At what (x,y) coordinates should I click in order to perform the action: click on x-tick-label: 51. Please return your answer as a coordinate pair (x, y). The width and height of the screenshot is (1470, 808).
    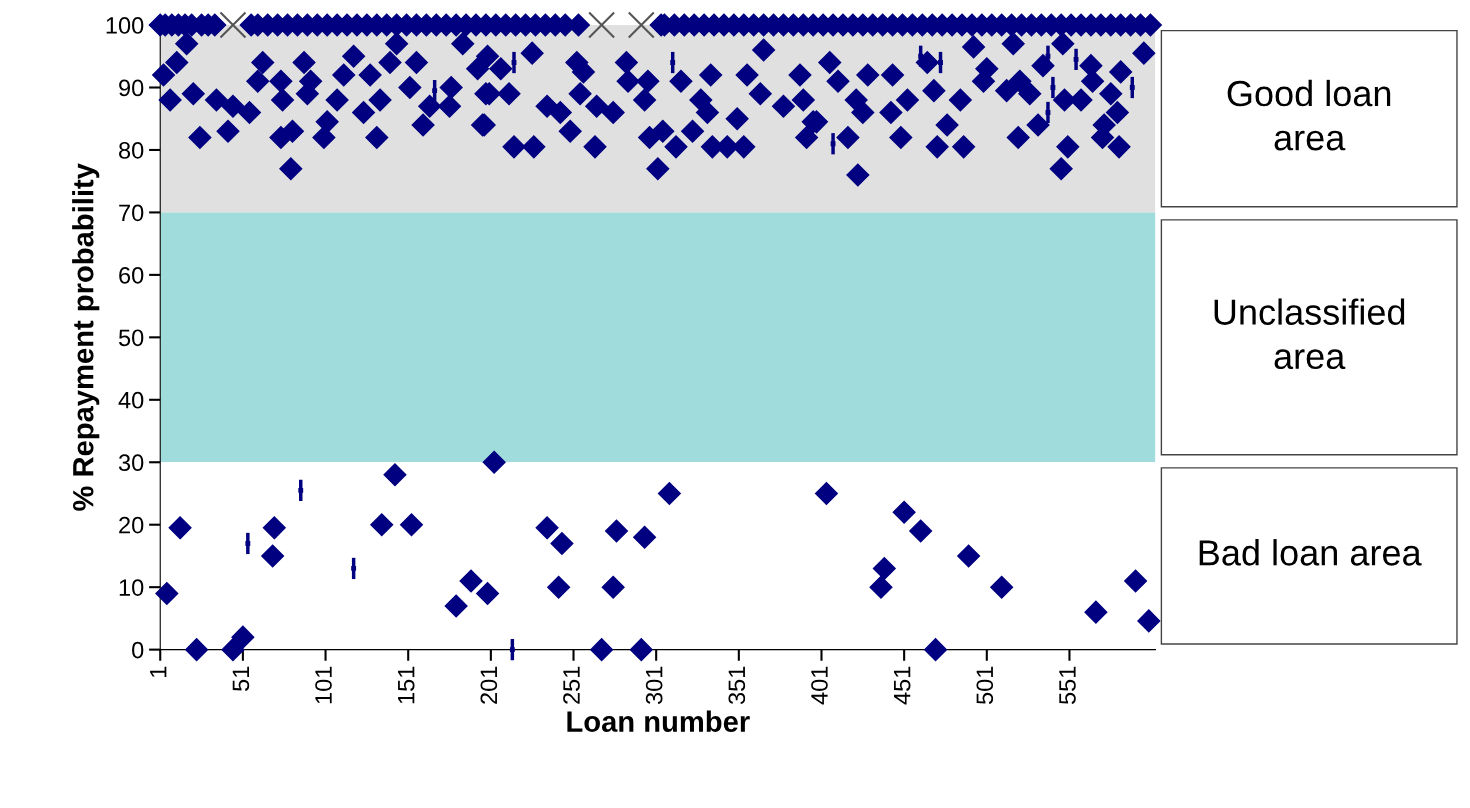
    Looking at the image, I should click on (241, 678).